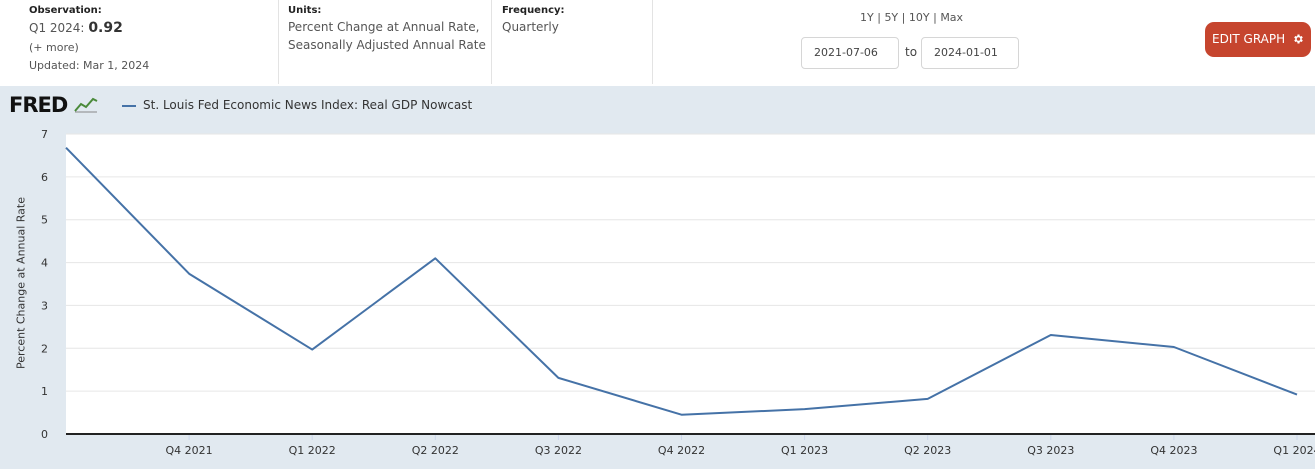 Image resolution: width=1315 pixels, height=469 pixels. I want to click on x-tick-label: Q1 2024, so click(1294, 450).